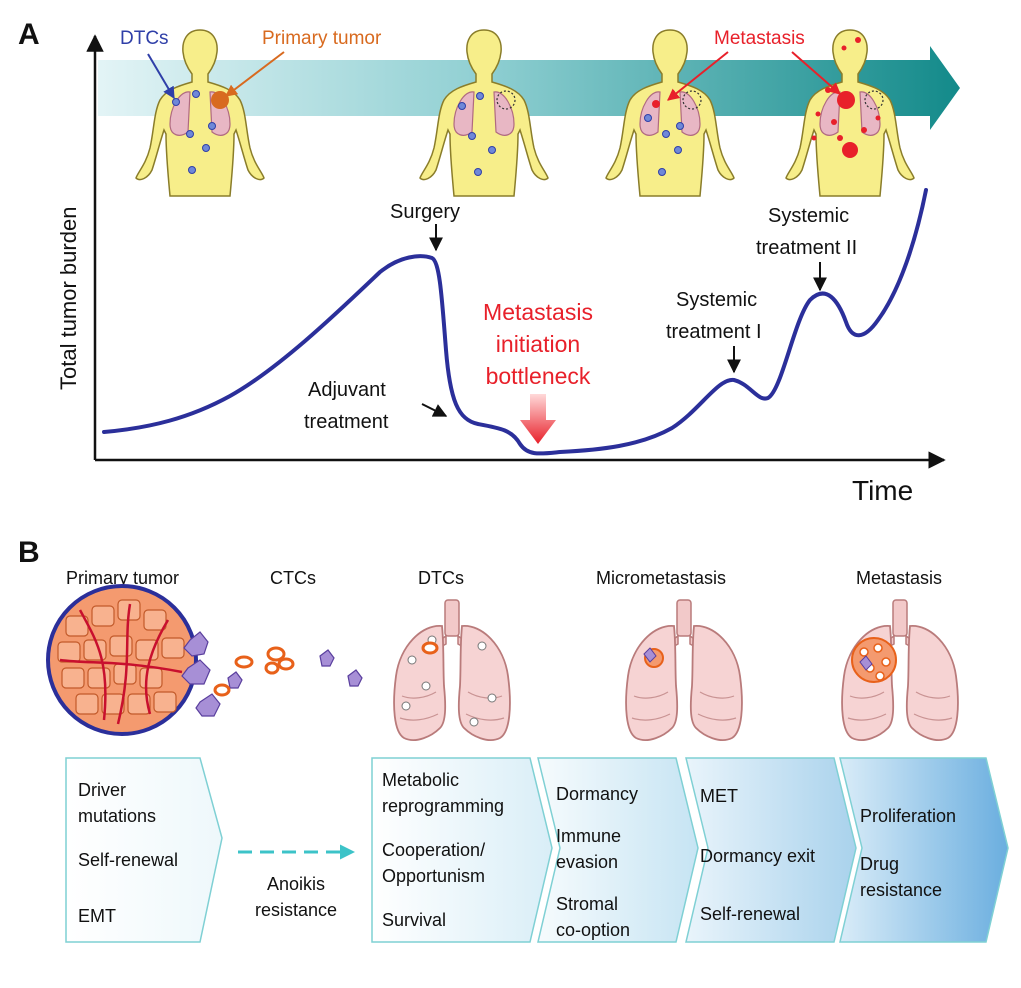 The width and height of the screenshot is (1021, 988). I want to click on label-primary-tumor: Primary tumor, so click(322, 38).